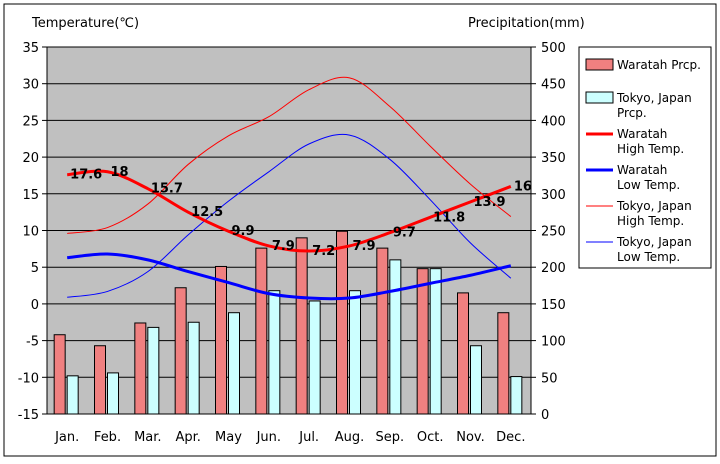 This screenshot has height=464, width=720. What do you see at coordinates (632, 113) in the screenshot?
I see `legend-label: Prcp.` at bounding box center [632, 113].